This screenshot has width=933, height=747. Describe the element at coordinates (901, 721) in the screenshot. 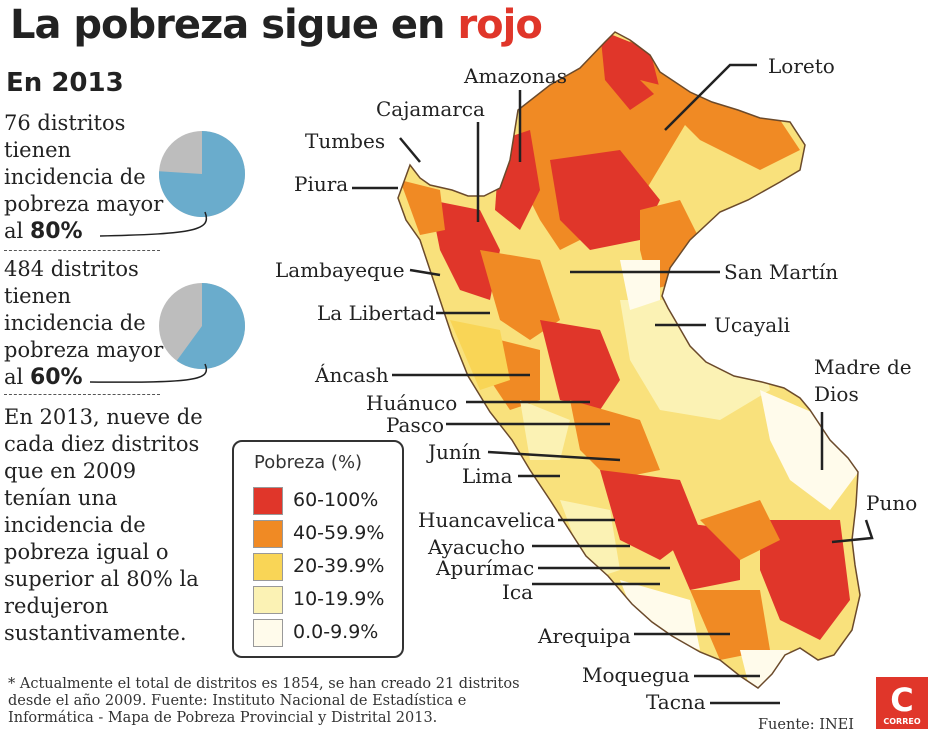

I see `logo-text: CORREO` at that location.